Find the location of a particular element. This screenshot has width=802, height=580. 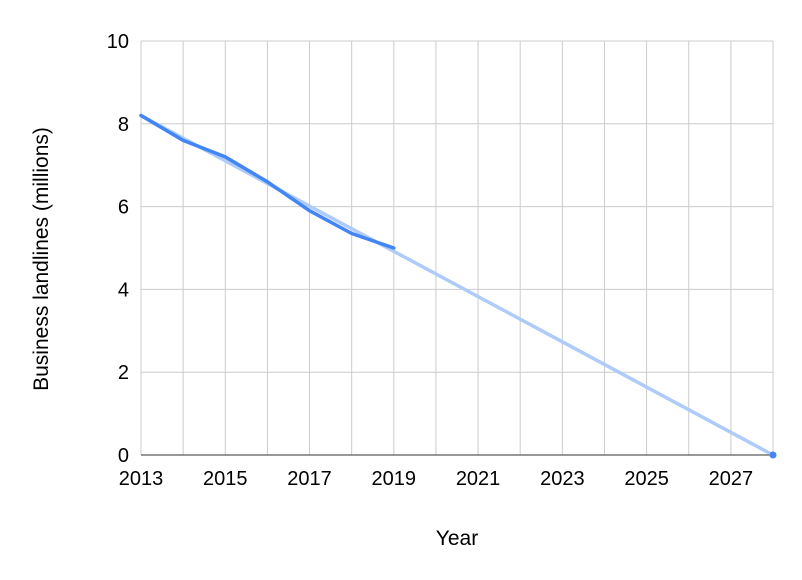

y-tick-label: 8 is located at coordinates (123, 125).